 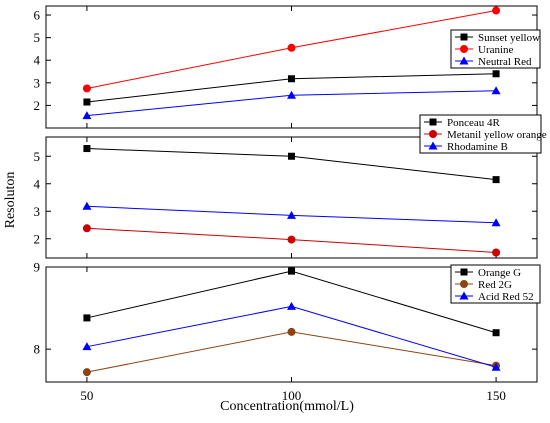 I want to click on legend-label-acid-red-52: Acid Red 52, so click(x=506, y=297).